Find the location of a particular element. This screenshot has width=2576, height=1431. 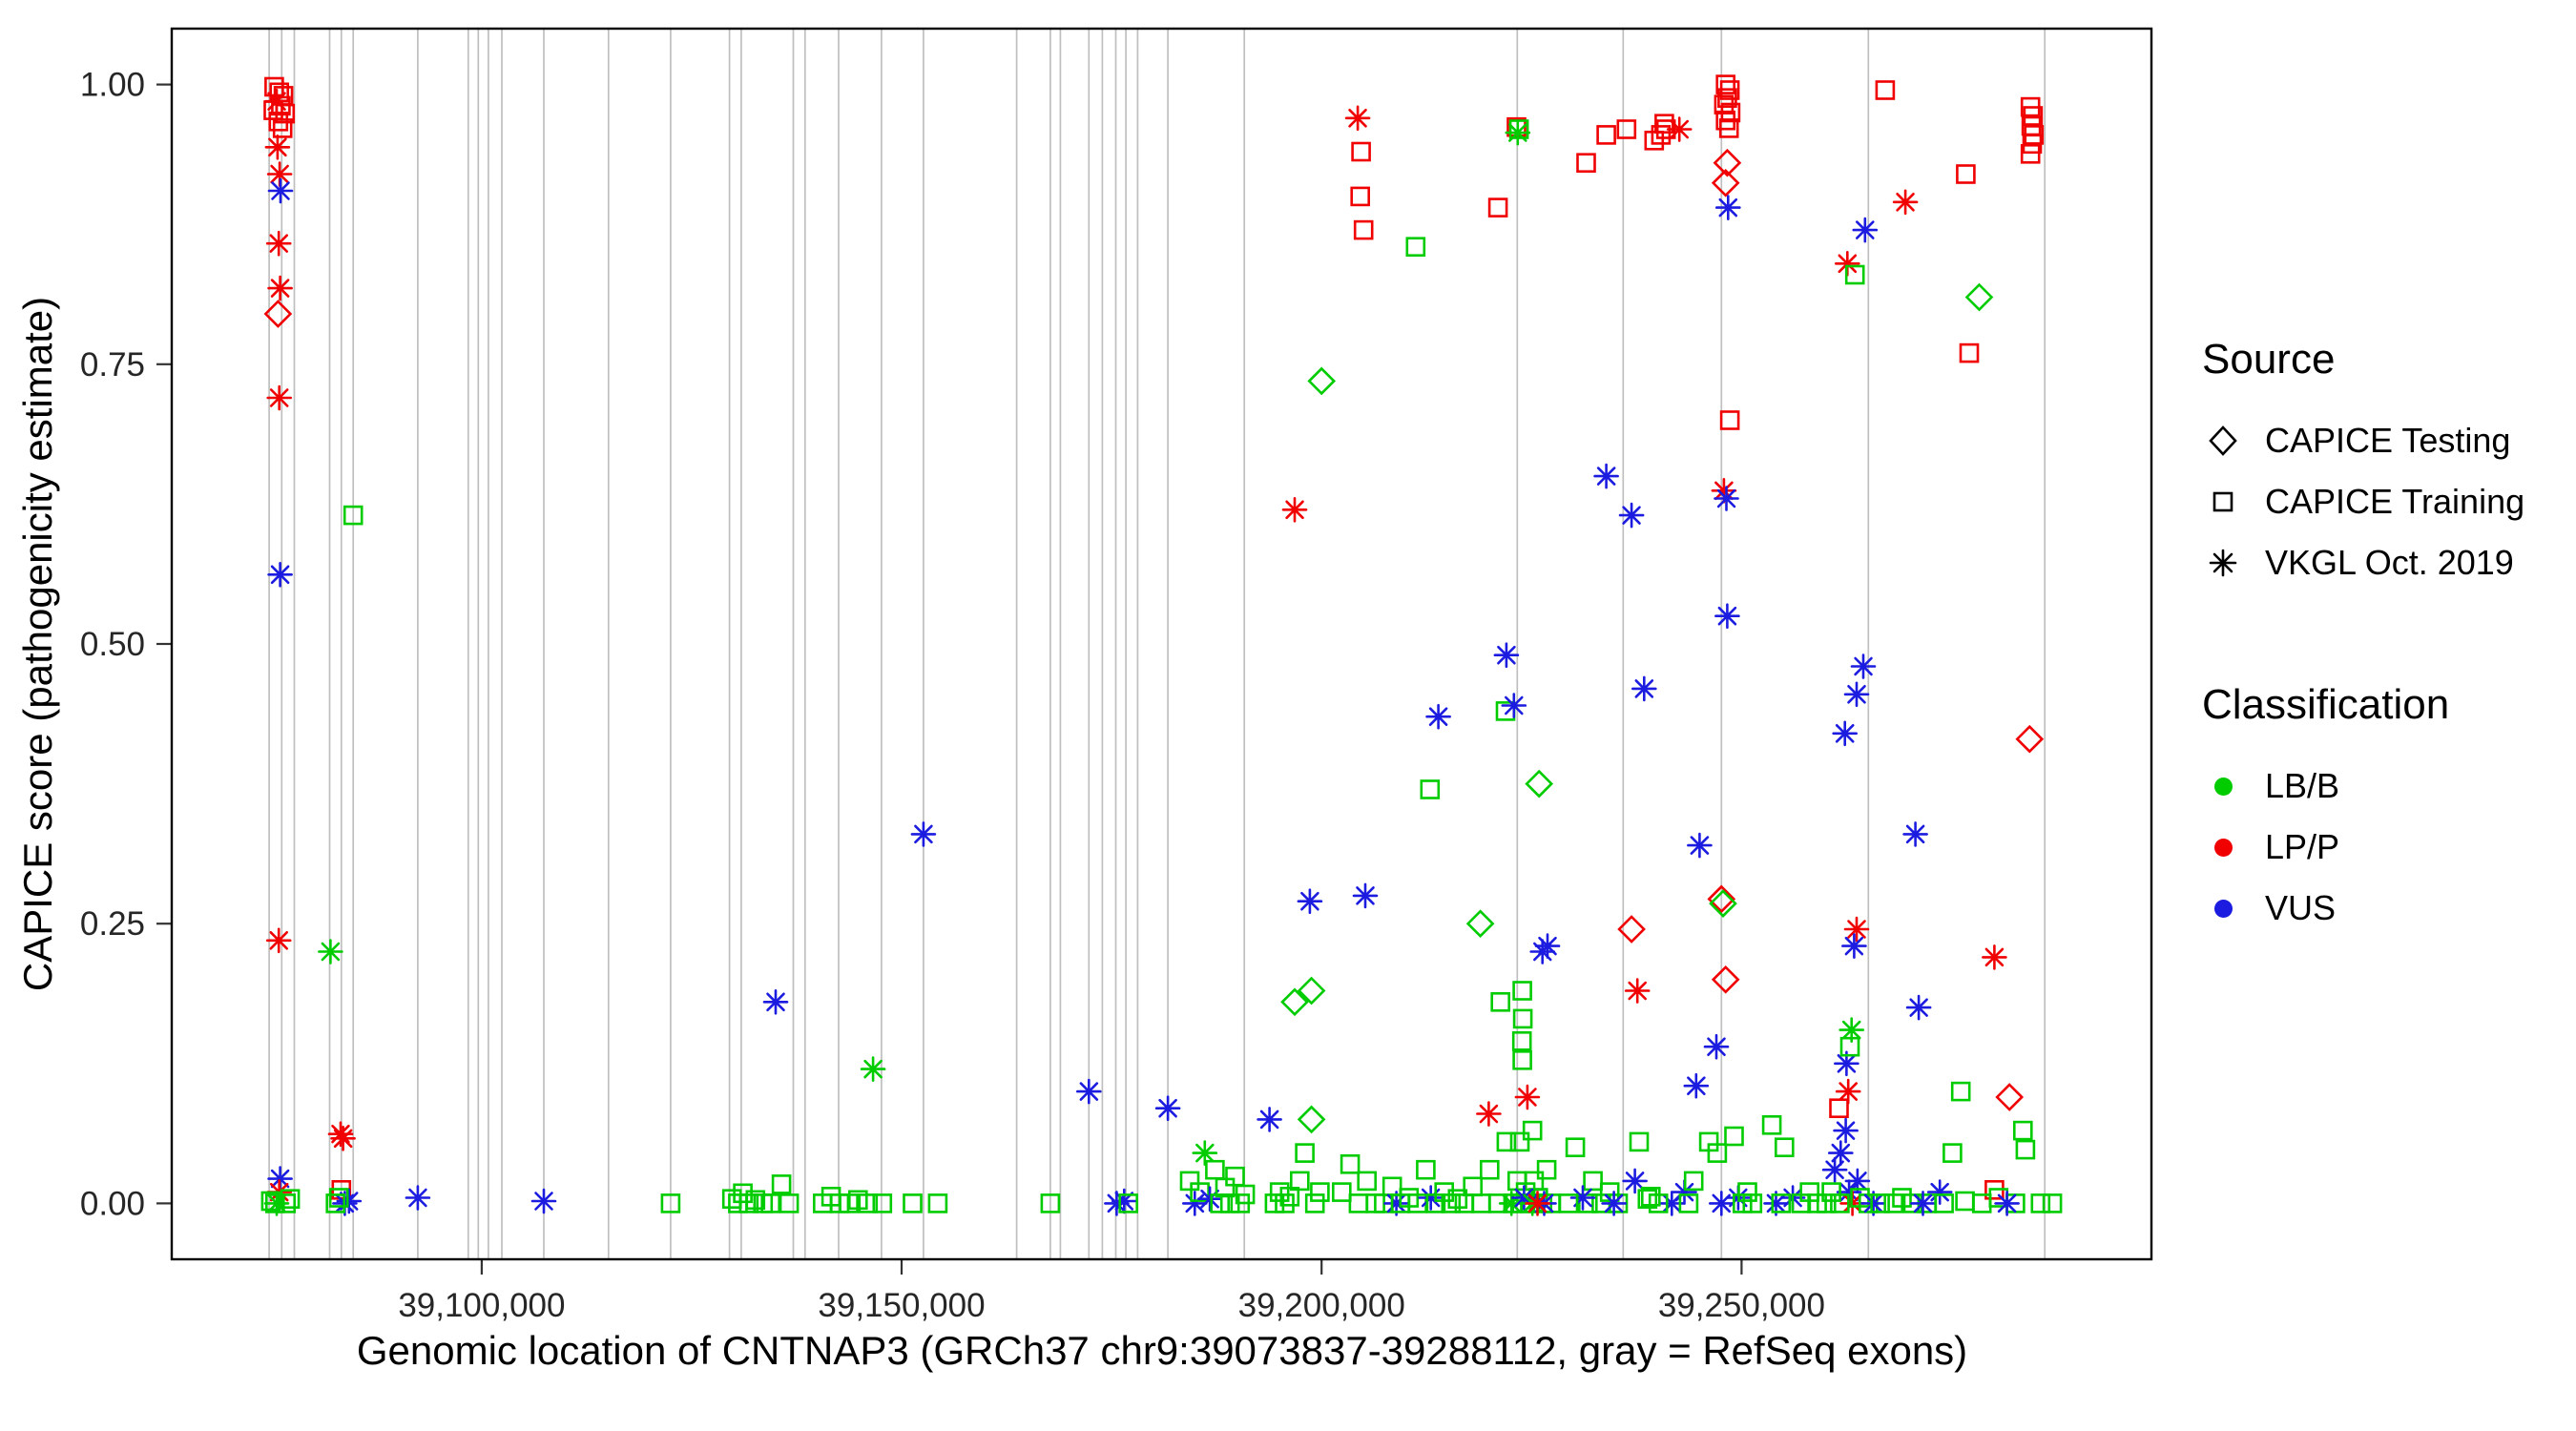

svg-text: 0.00 is located at coordinates (112, 1203).